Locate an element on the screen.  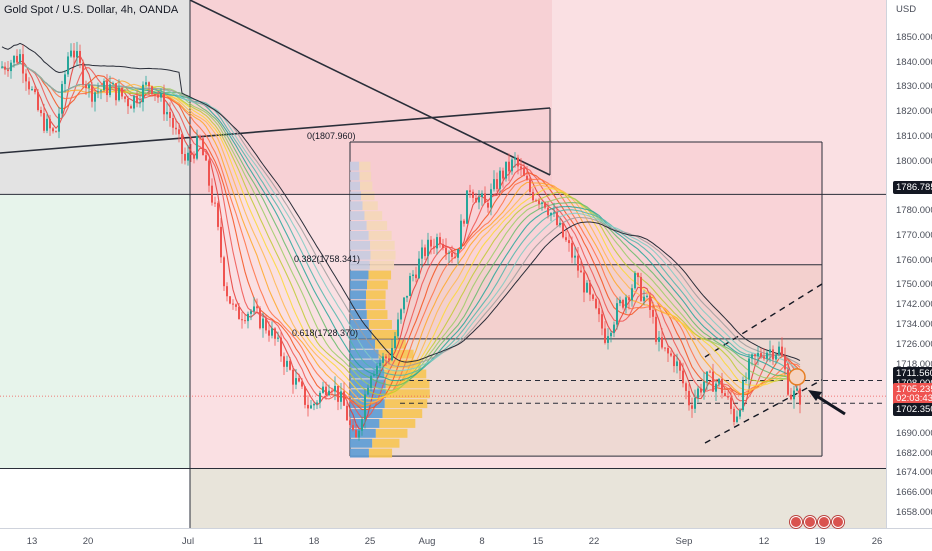
time-tick-label: Jul is located at coordinates (188, 541).